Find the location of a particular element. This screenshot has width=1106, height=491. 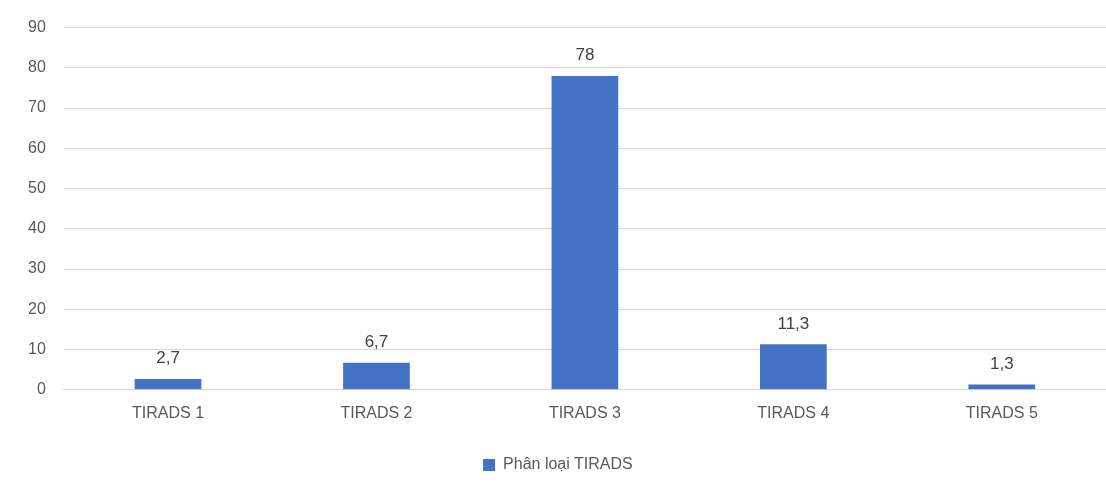

y-tick-label: 80 is located at coordinates (37, 67).